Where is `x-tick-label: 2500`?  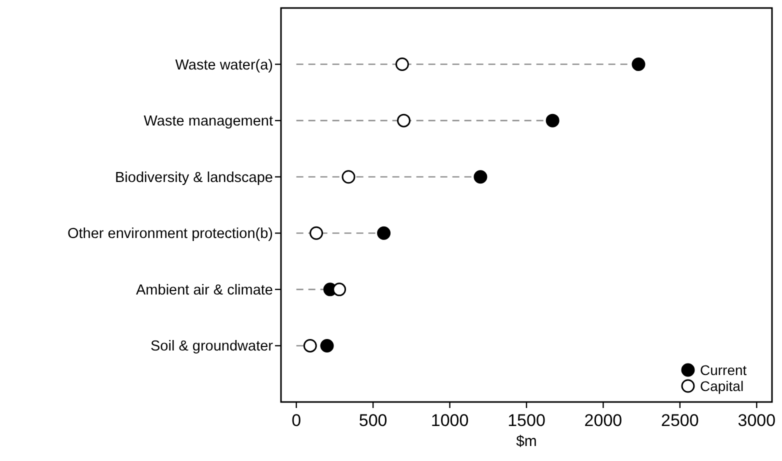
x-tick-label: 2500 is located at coordinates (680, 420).